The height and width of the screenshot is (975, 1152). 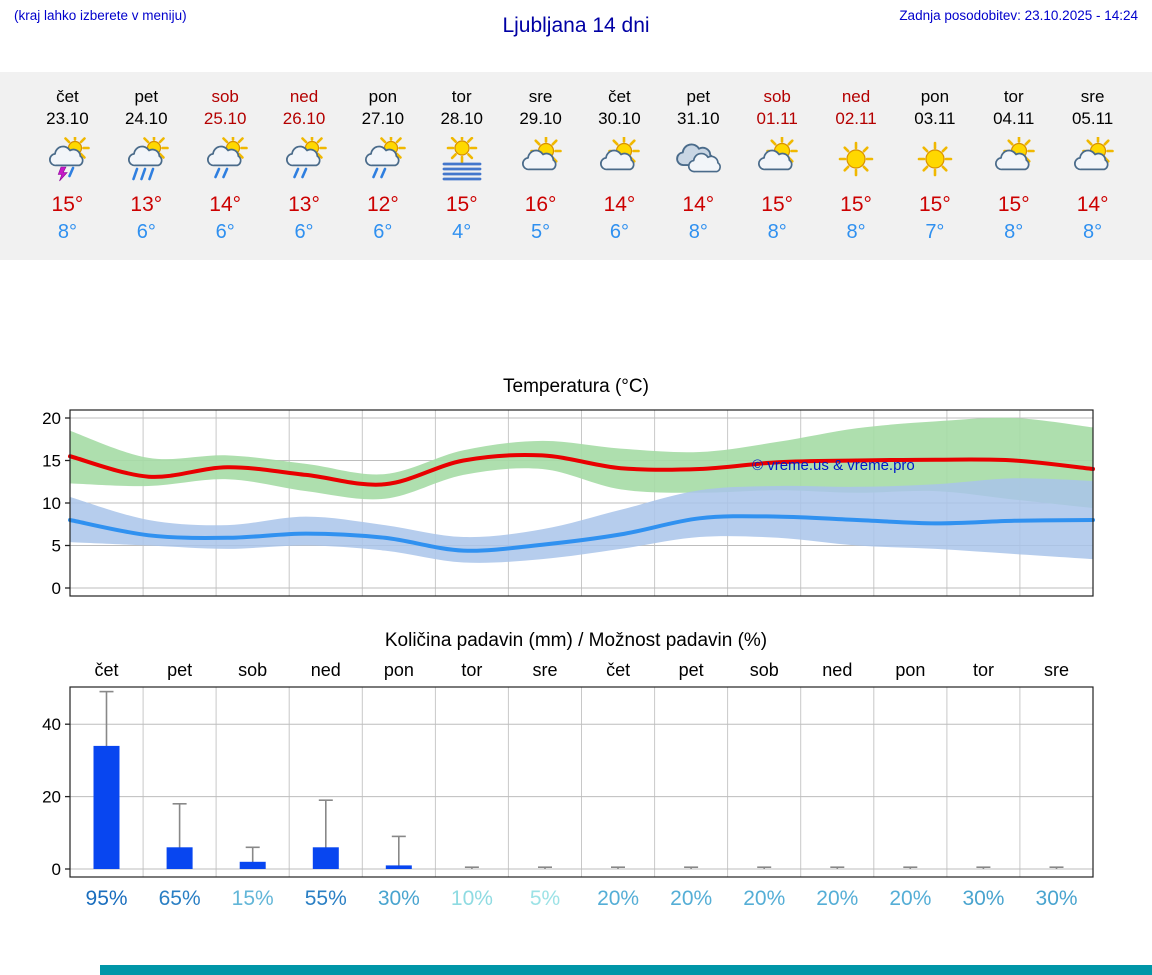 I want to click on forecast-day-column: sob 01.11 15° 8°, so click(x=777, y=165).